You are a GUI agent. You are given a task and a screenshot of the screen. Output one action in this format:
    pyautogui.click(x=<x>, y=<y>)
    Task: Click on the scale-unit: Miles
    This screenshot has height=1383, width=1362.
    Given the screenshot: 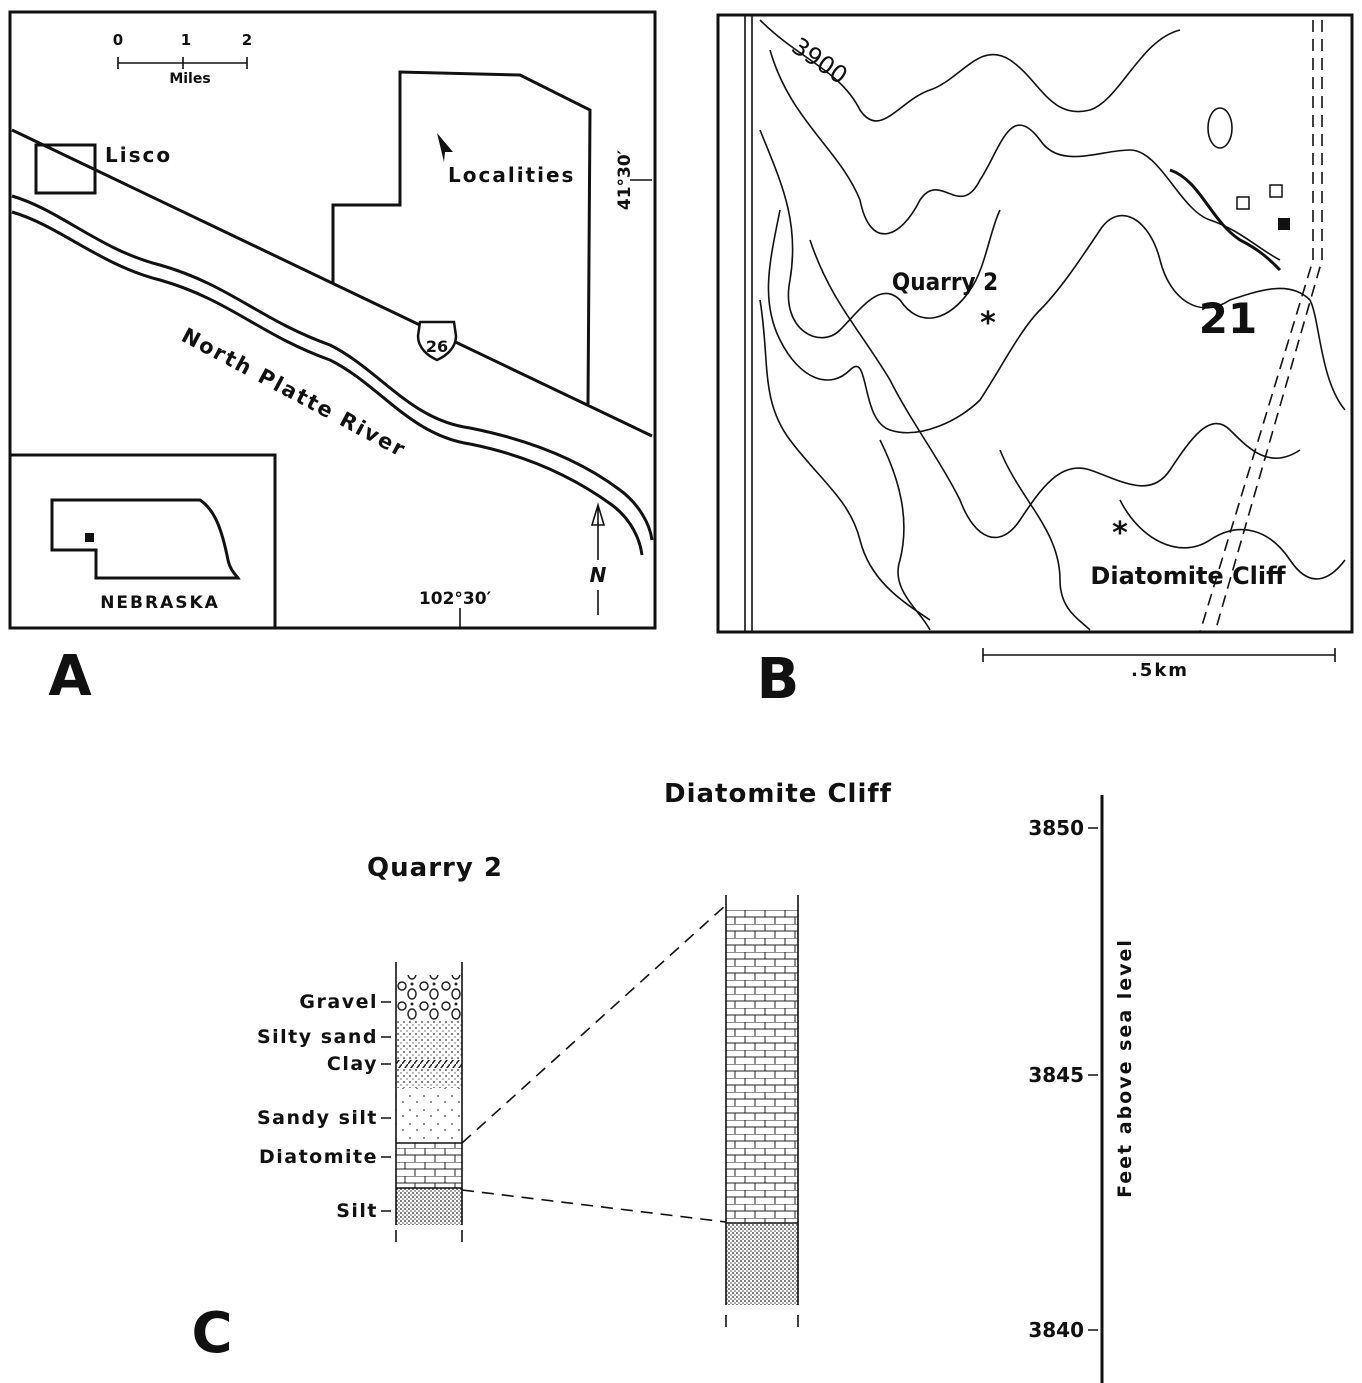 What is the action you would take?
    pyautogui.click(x=189, y=79)
    